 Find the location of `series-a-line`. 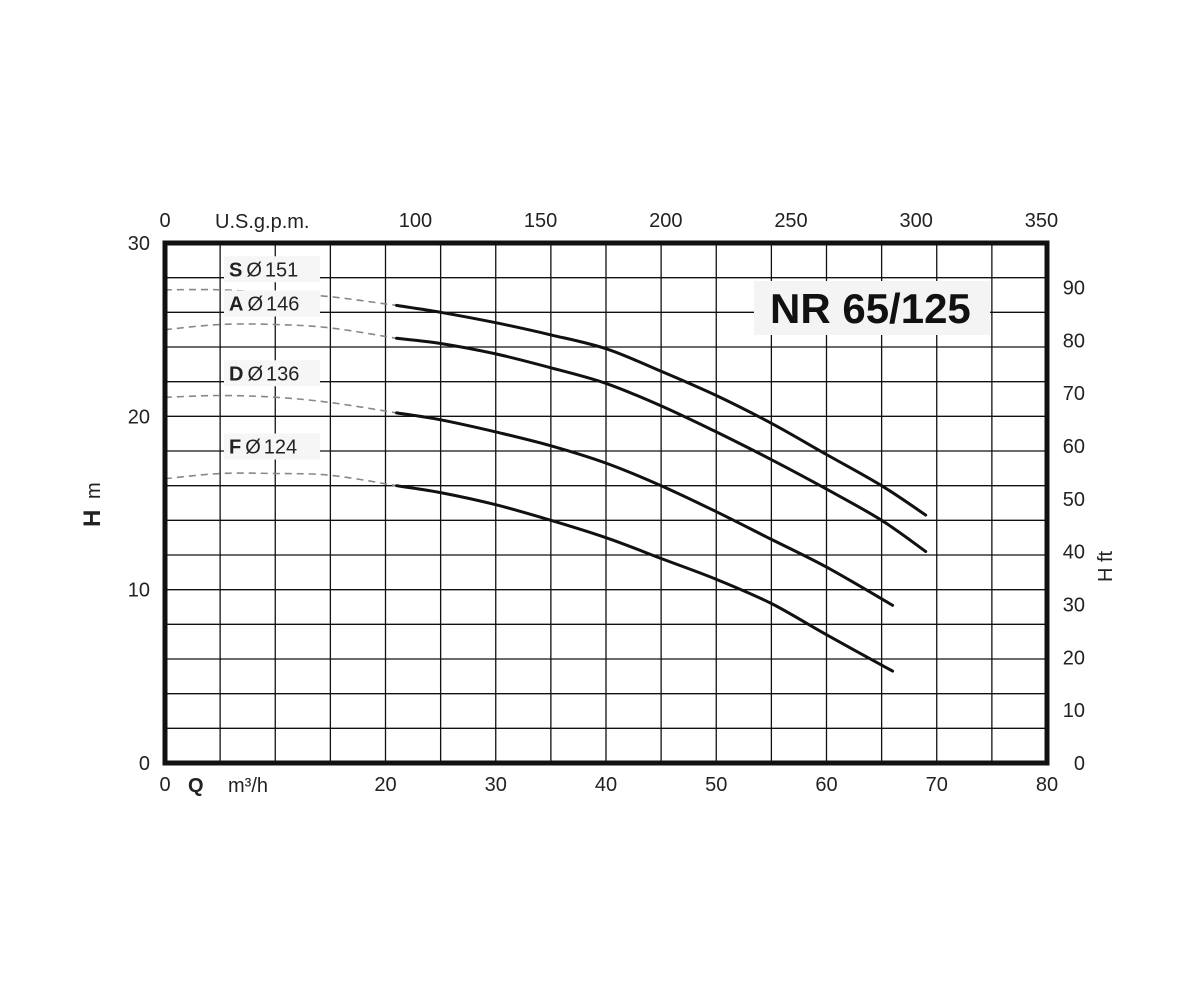

series-a-line is located at coordinates (661, 444).